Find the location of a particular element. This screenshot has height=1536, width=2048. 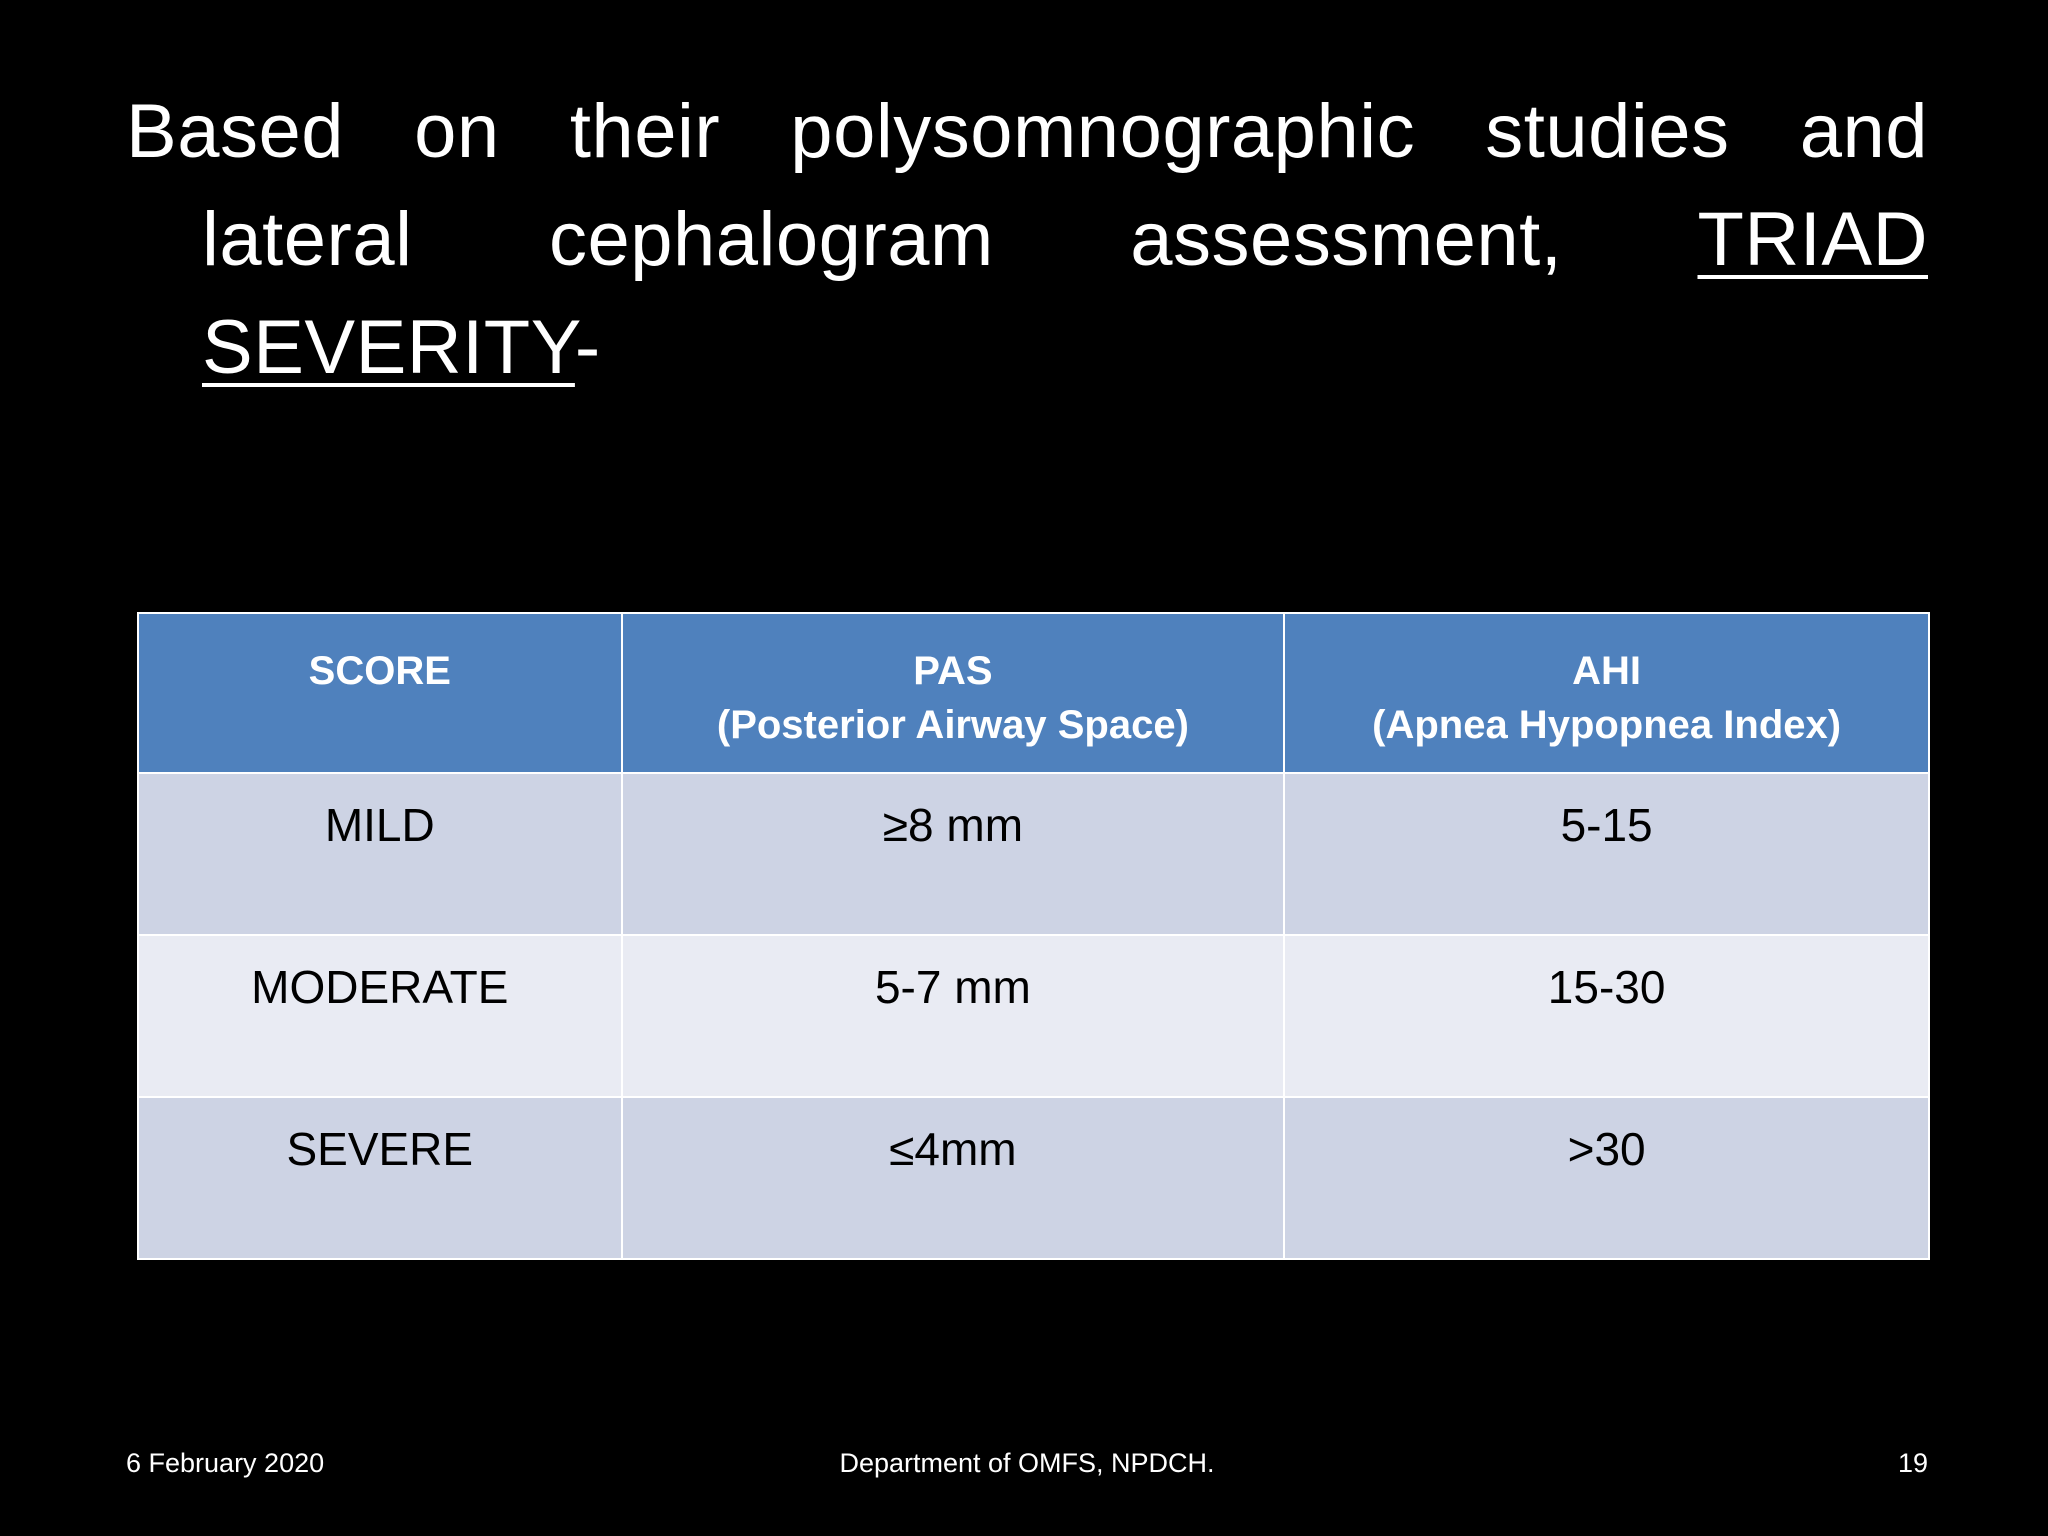

cell-severe-ahi: >30 is located at coordinates (1606, 1178).